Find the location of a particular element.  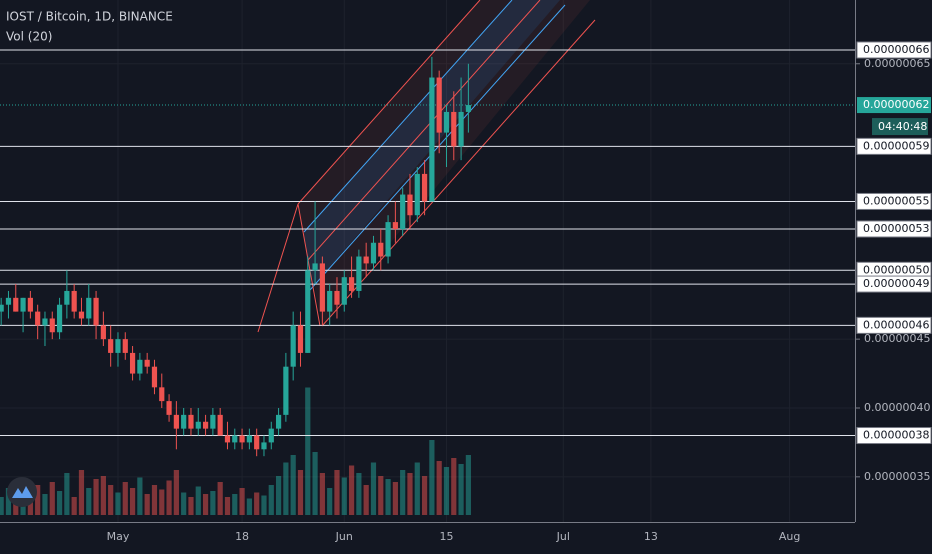

level-label: 0.00000046 is located at coordinates (896, 324).